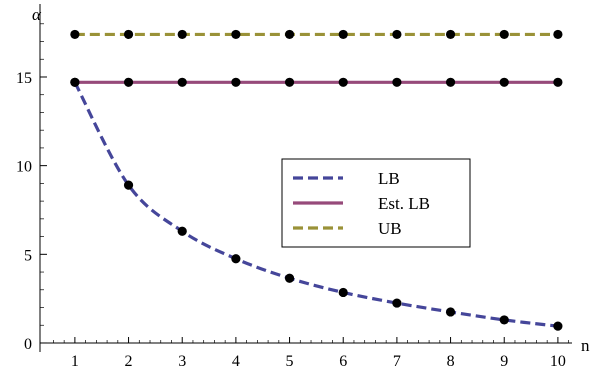 This screenshot has width=595, height=378. Describe the element at coordinates (75, 361) in the screenshot. I see `x-tick-label: 1` at that location.